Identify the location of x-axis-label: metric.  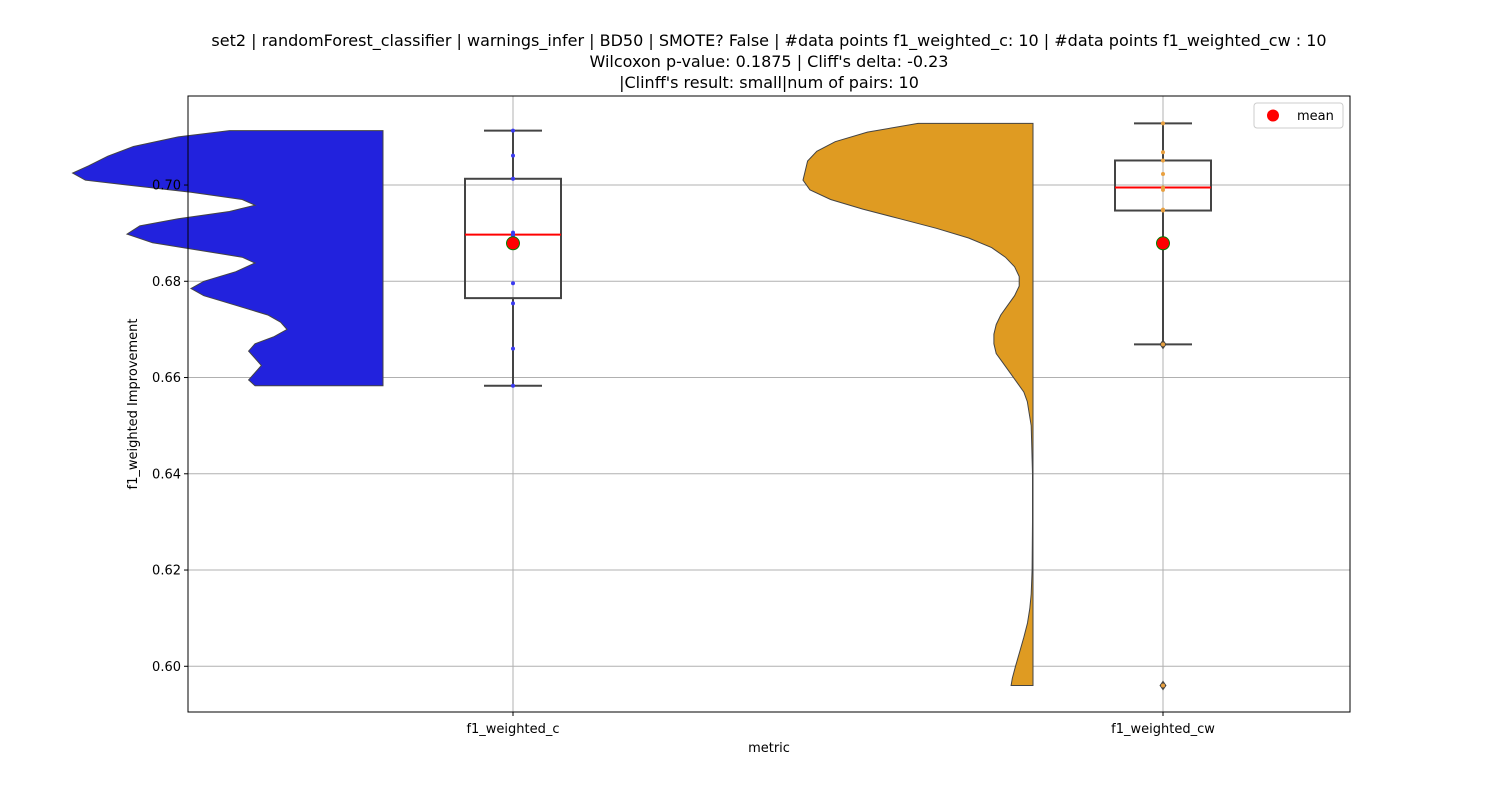
(769, 748).